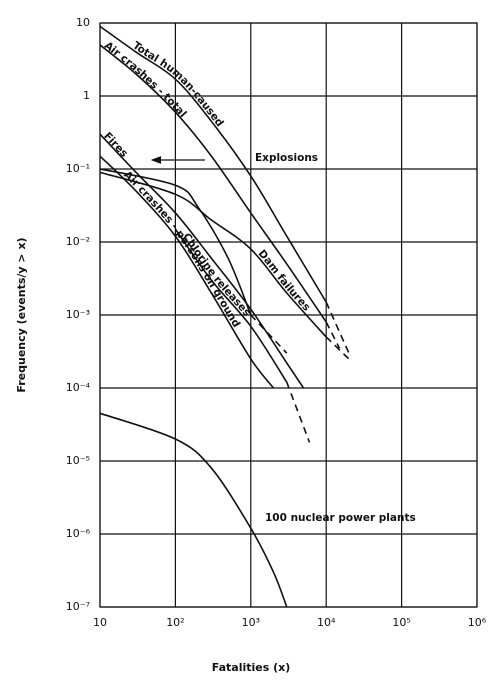 The width and height of the screenshot is (502, 693). I want to click on y-tick-label: 10⁻⁴, so click(78, 387).